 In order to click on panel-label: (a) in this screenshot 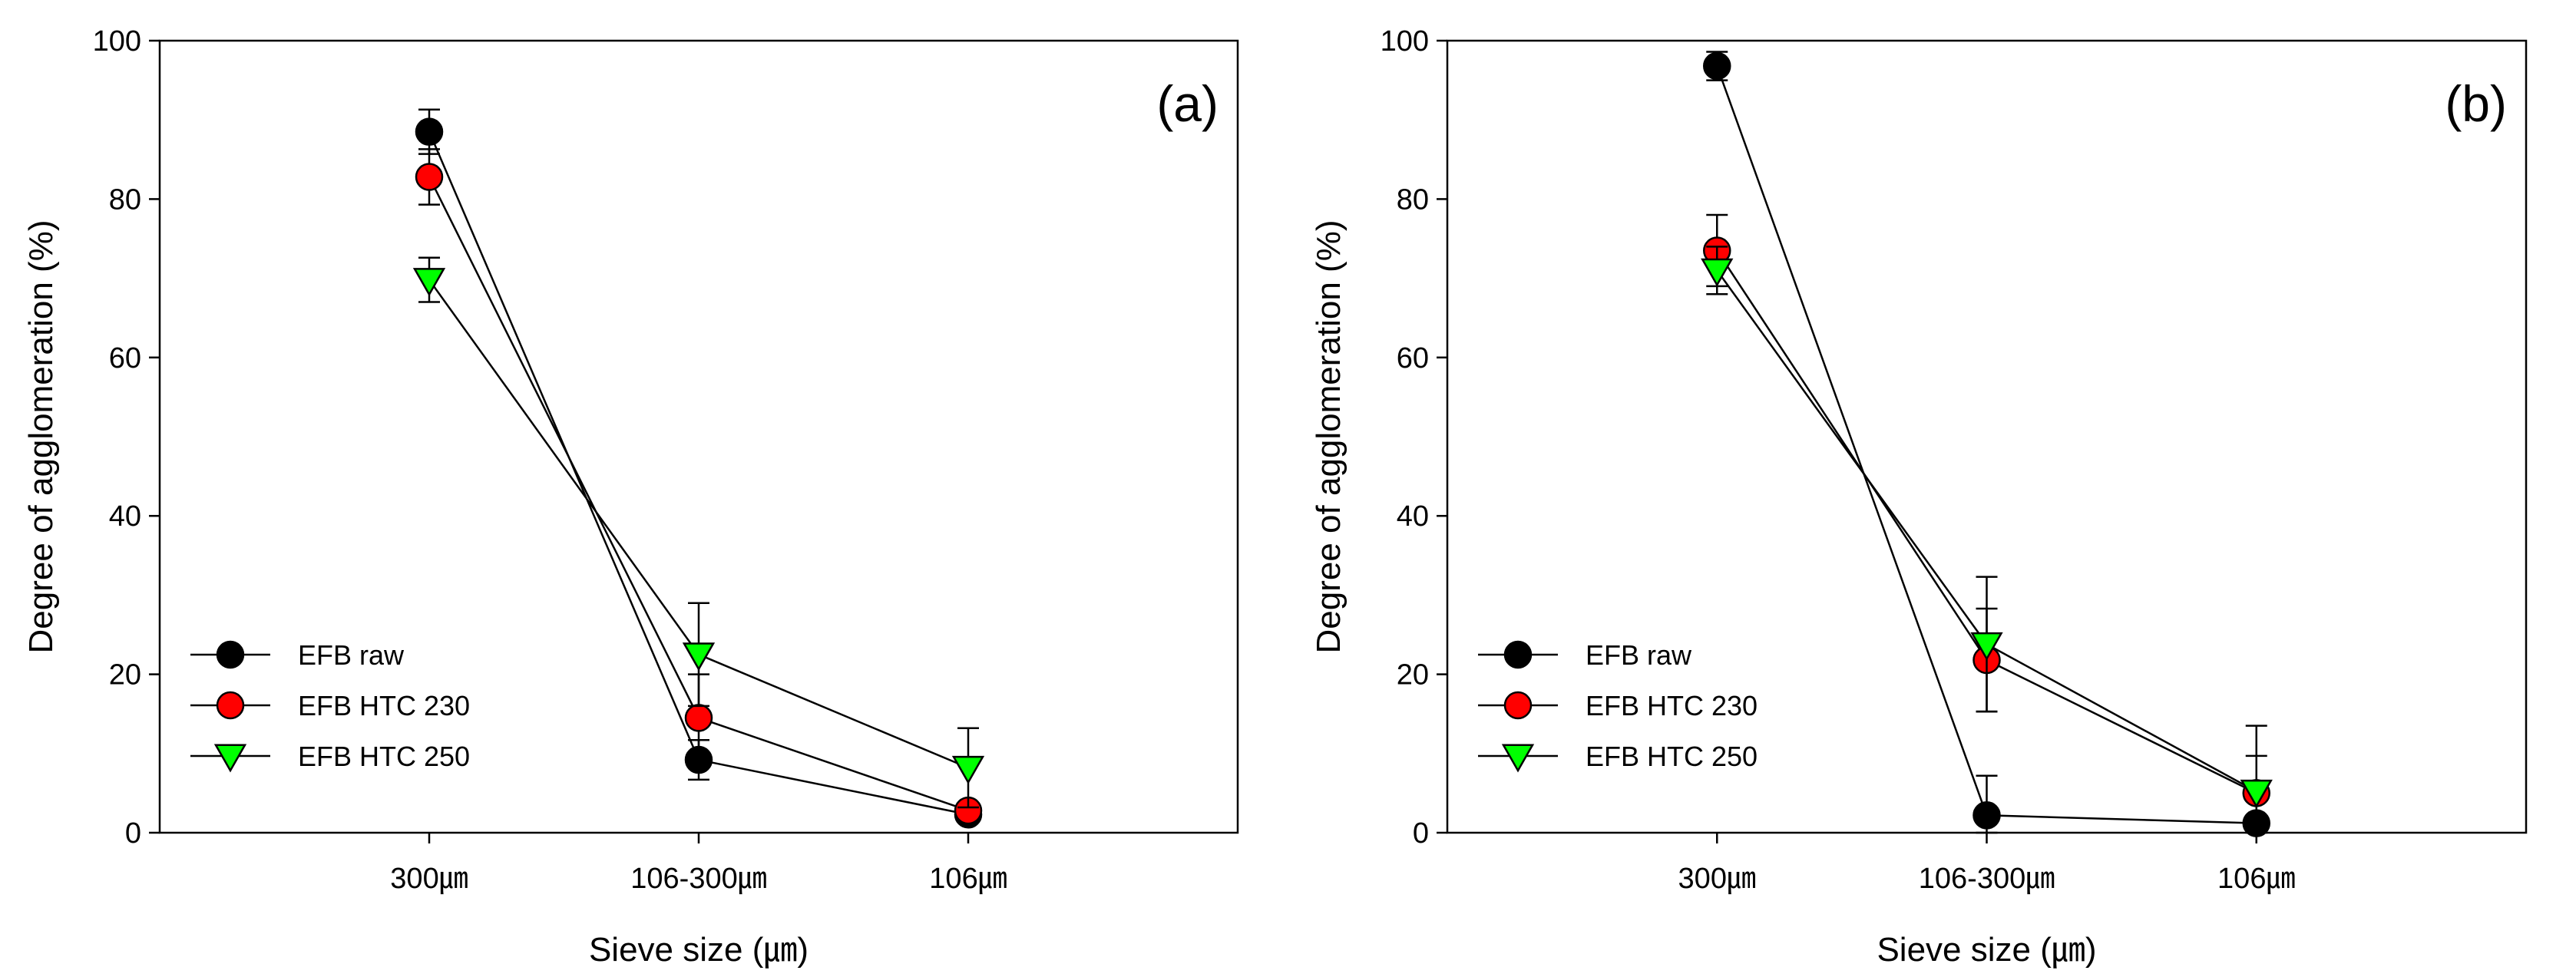, I will do `click(1187, 103)`.